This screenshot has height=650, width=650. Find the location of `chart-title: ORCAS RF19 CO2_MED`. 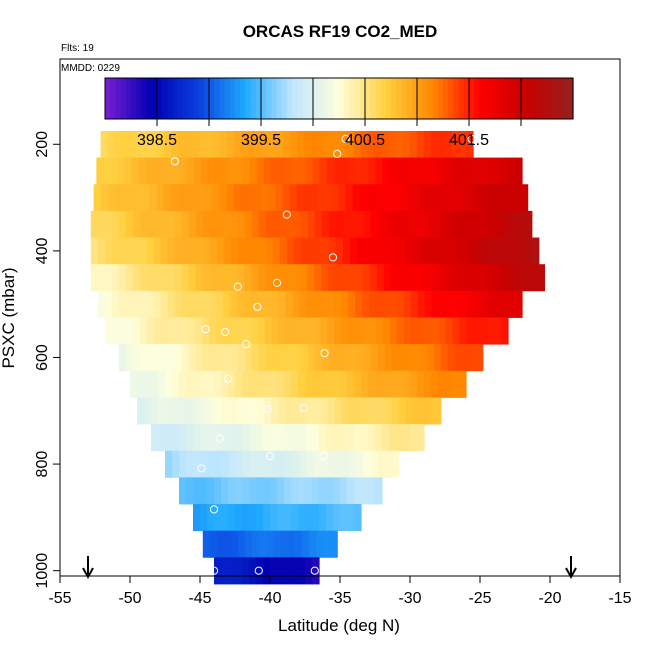

chart-title: ORCAS RF19 CO2_MED is located at coordinates (340, 31).